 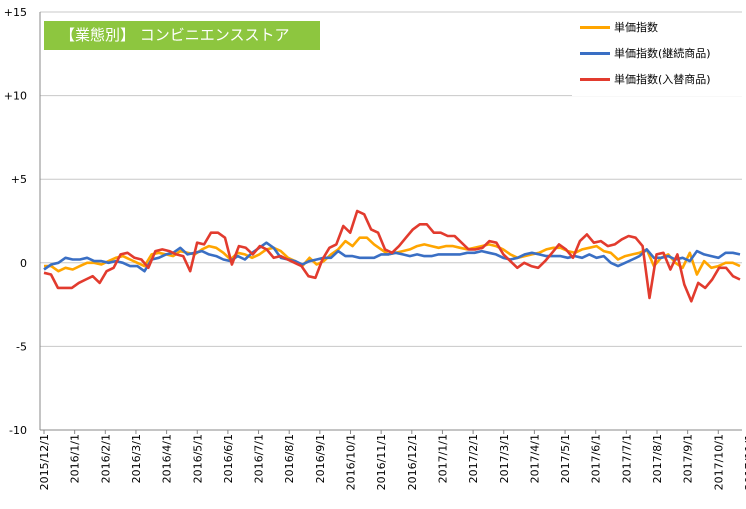 What do you see at coordinates (18, 430) in the screenshot?
I see `y-tick-label: -10` at bounding box center [18, 430].